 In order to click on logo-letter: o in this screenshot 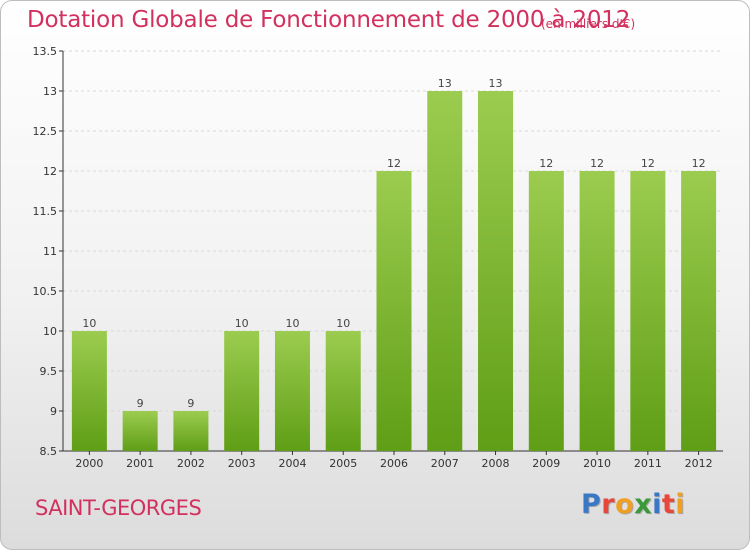, I will do `click(625, 504)`.